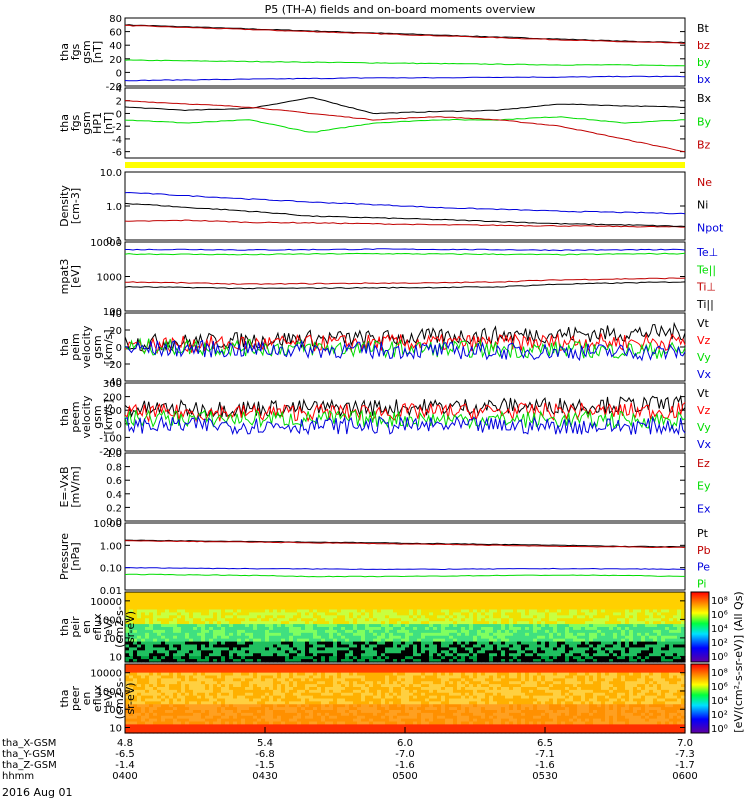 Image resolution: width=750 pixels, height=800 pixels. I want to click on legend-Te||: Te||, so click(706, 269).